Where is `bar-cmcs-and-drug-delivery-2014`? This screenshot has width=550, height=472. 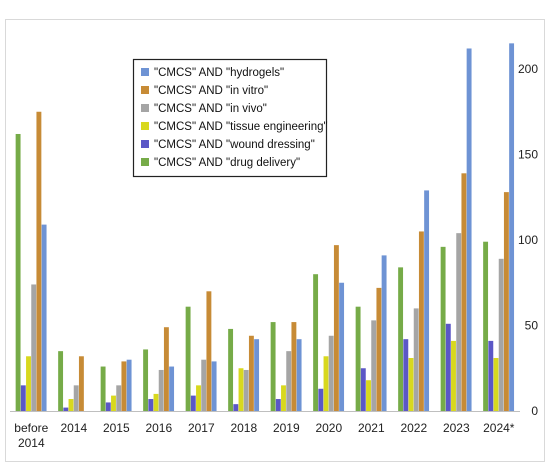
bar-cmcs-and-drug-delivery-2014 is located at coordinates (61, 381).